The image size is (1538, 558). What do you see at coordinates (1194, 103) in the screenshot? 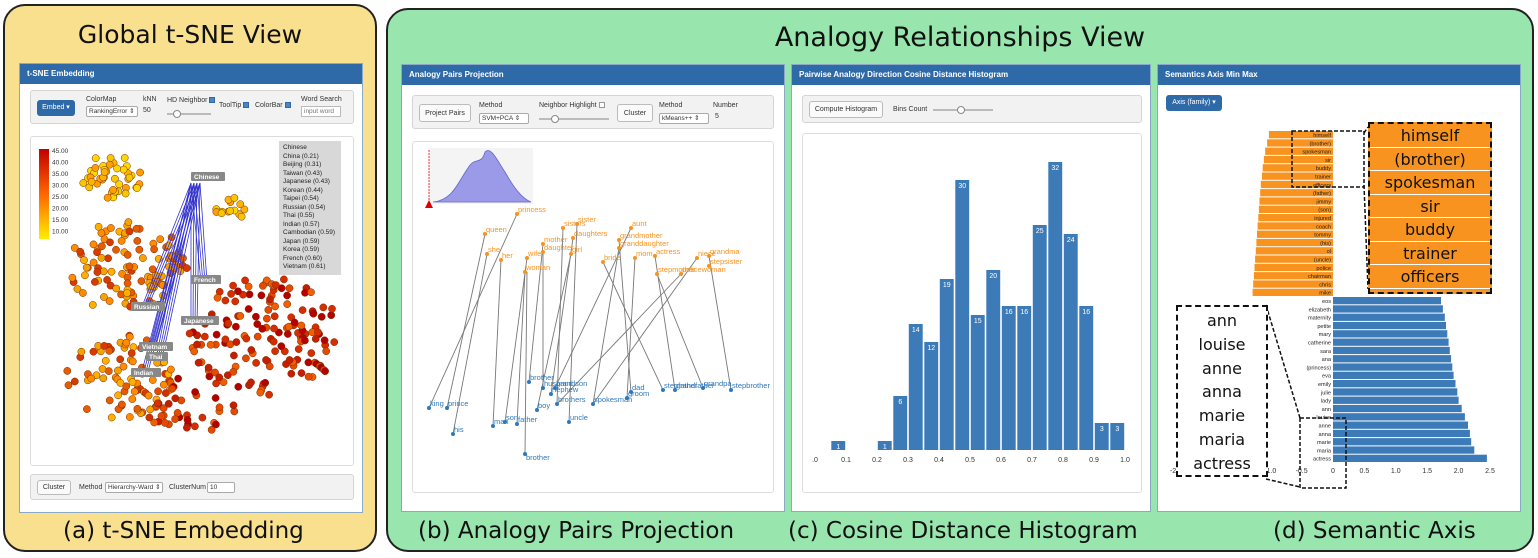
I see `axis-select-button: Axis (family) ▾` at bounding box center [1194, 103].